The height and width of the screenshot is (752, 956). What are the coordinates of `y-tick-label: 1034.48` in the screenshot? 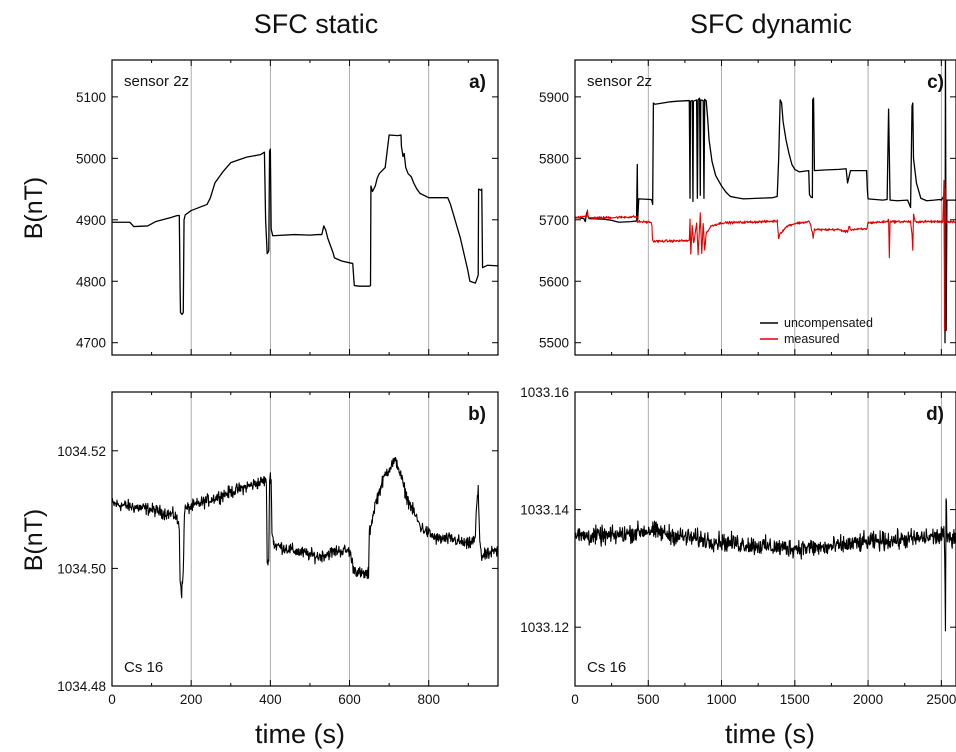 It's located at (81, 686).